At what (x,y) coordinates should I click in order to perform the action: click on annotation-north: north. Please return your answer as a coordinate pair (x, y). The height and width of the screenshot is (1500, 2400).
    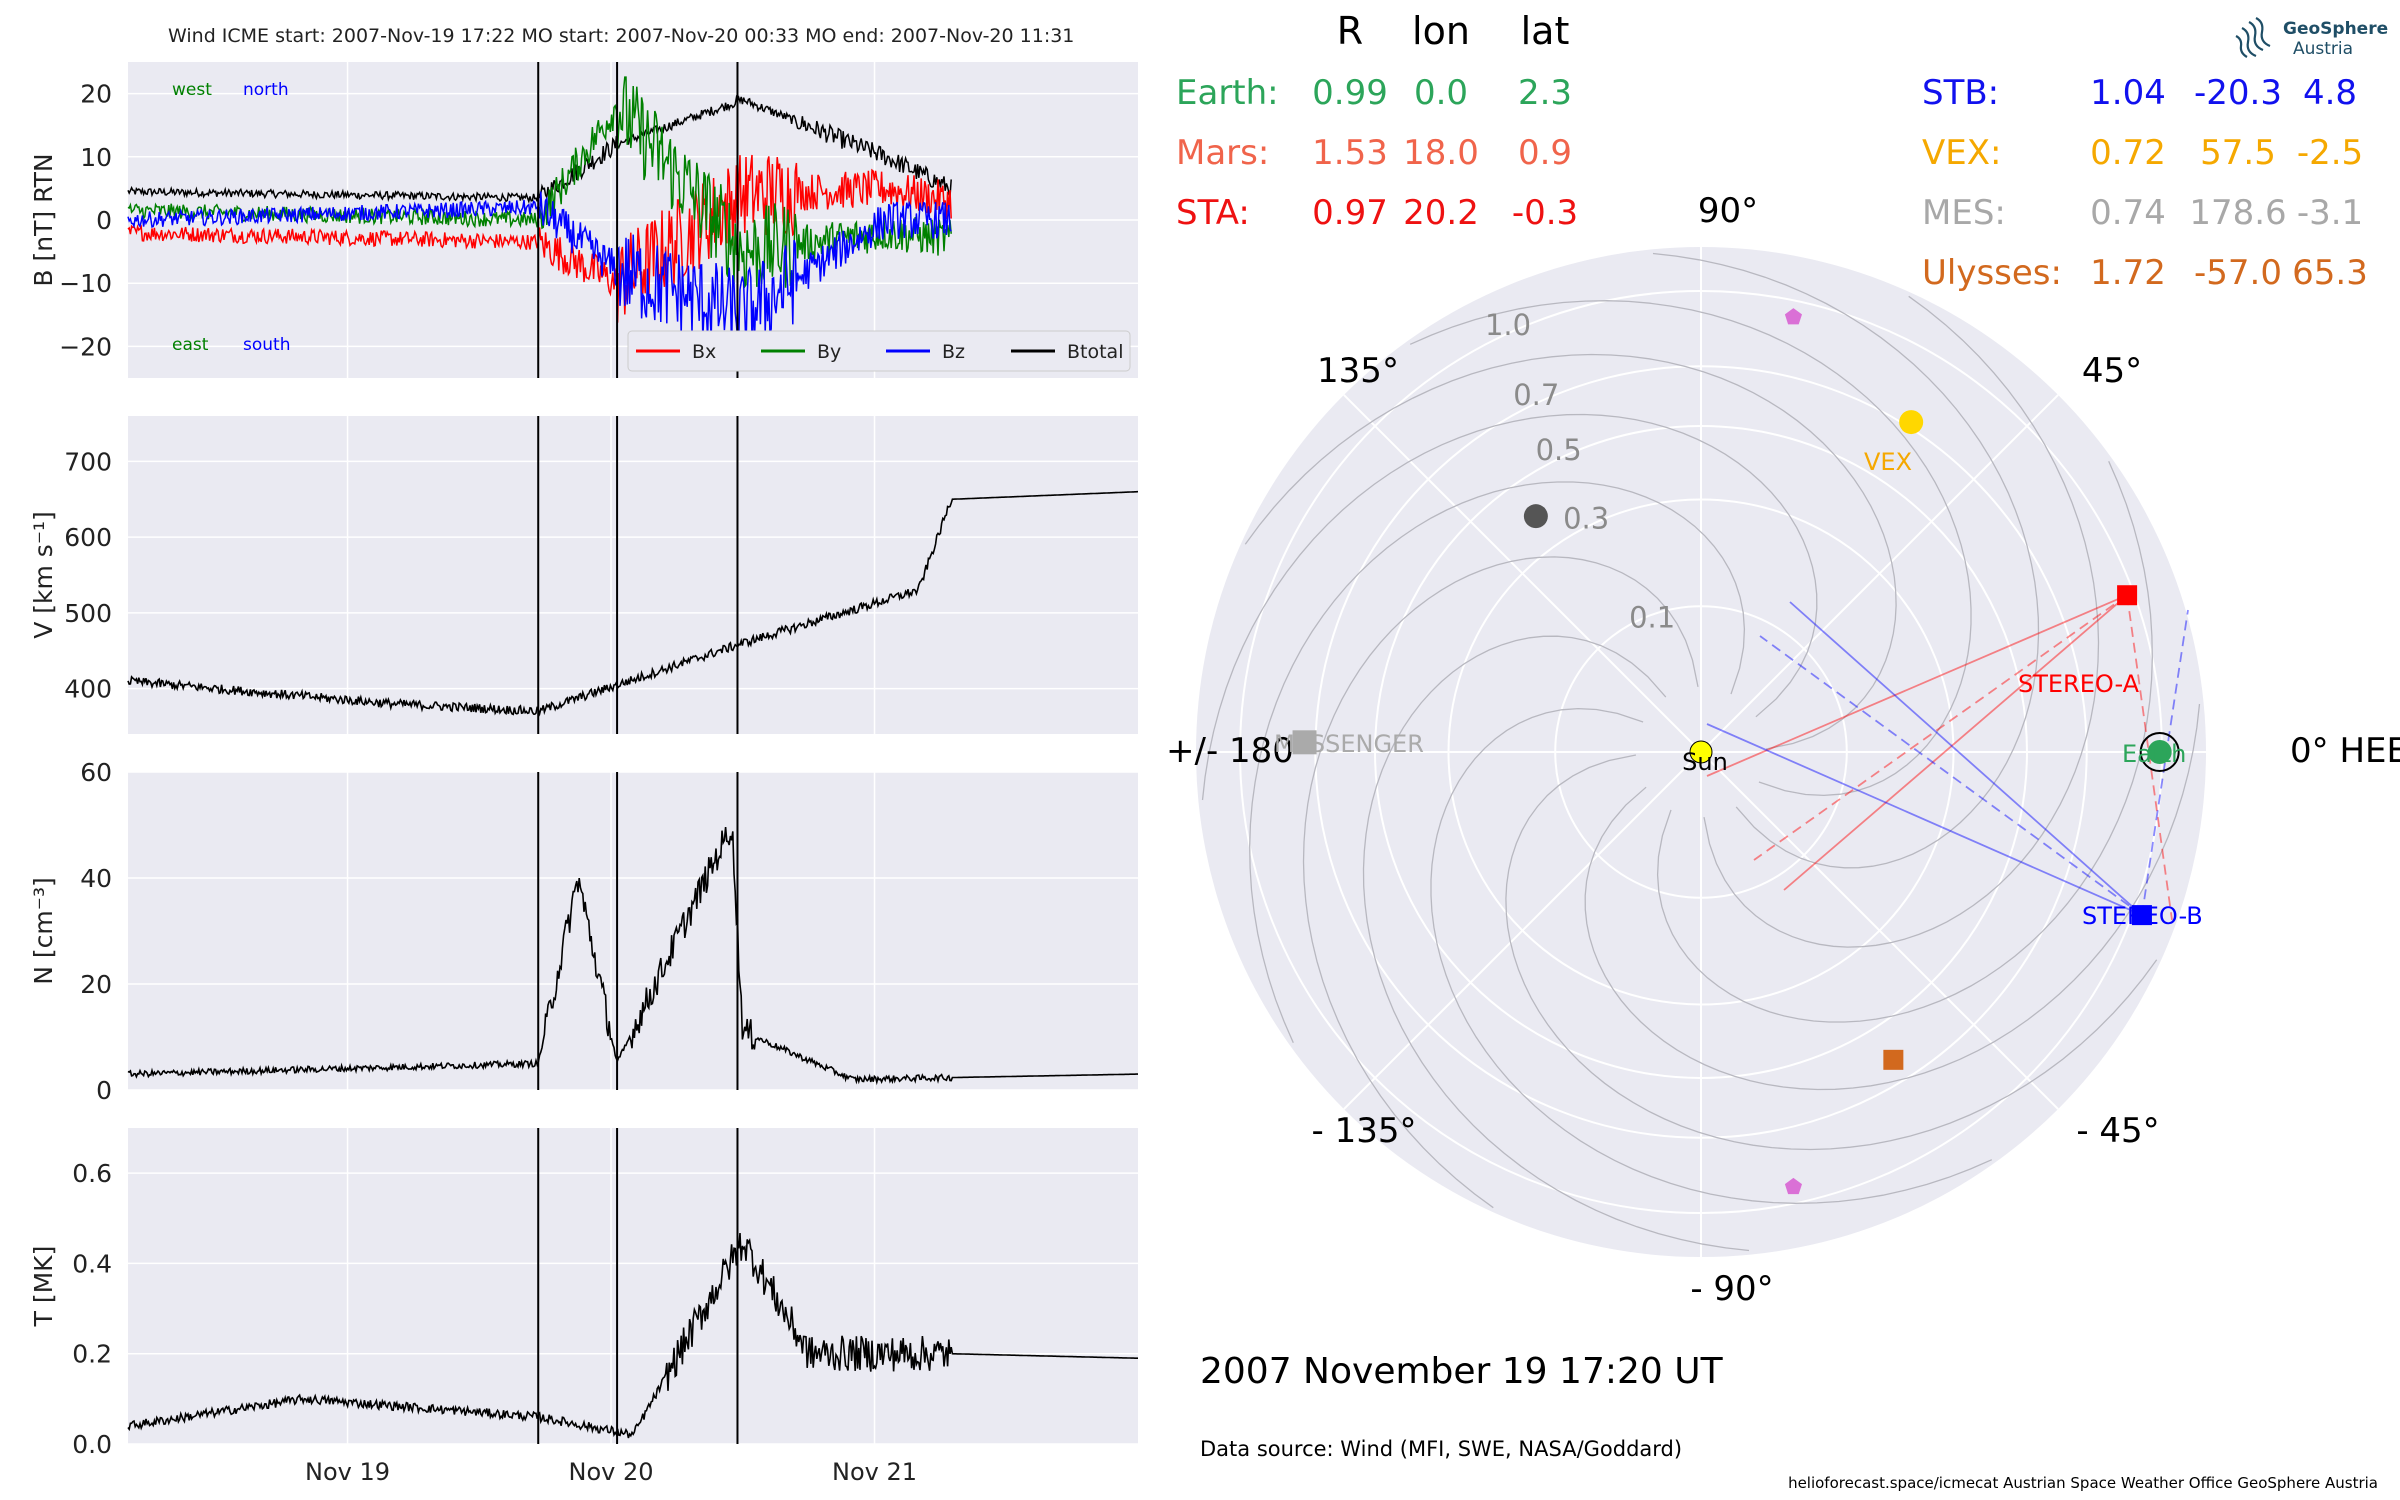
    Looking at the image, I should click on (266, 90).